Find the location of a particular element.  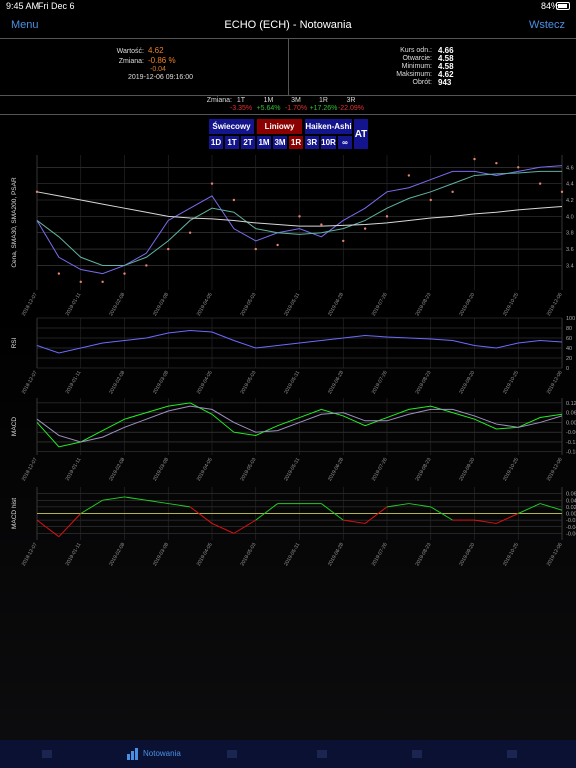

tab-label: Notowania is located at coordinates (162, 753).